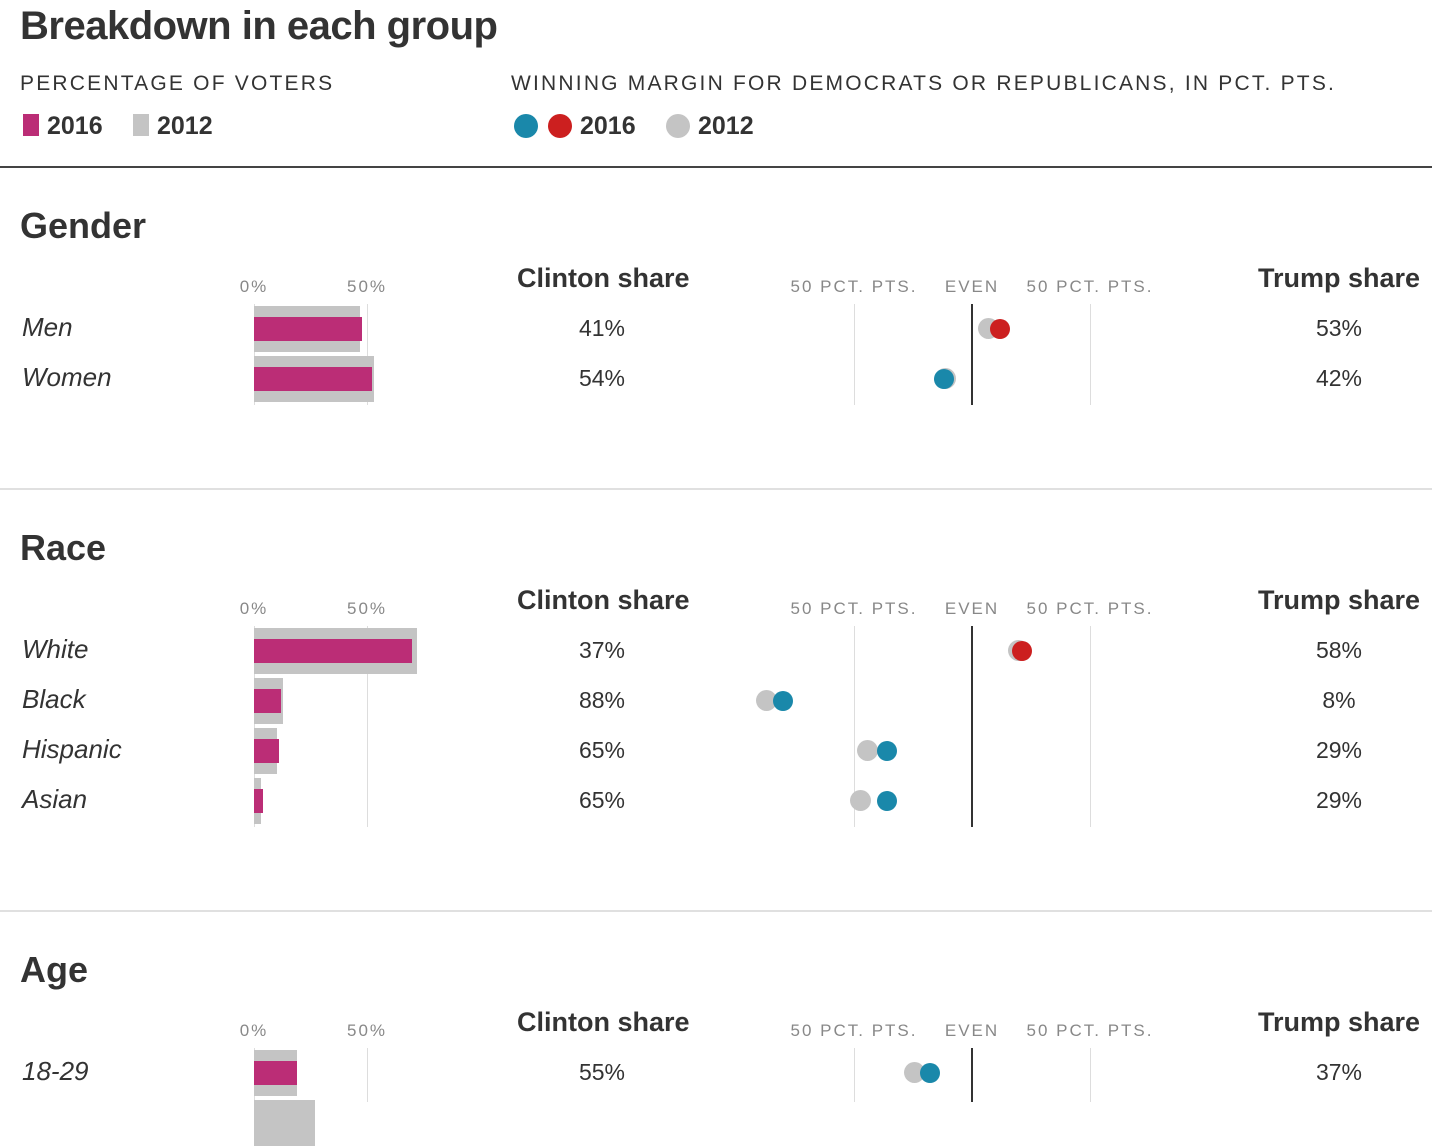 The width and height of the screenshot is (1432, 1146). What do you see at coordinates (177, 83) in the screenshot?
I see `voters-caption: PERCENTAGE OF VOTERS` at bounding box center [177, 83].